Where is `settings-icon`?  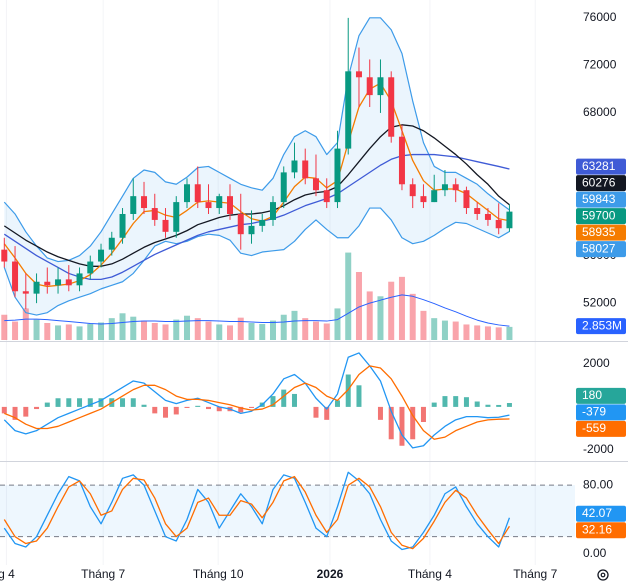
settings-icon is located at coordinates (603, 575).